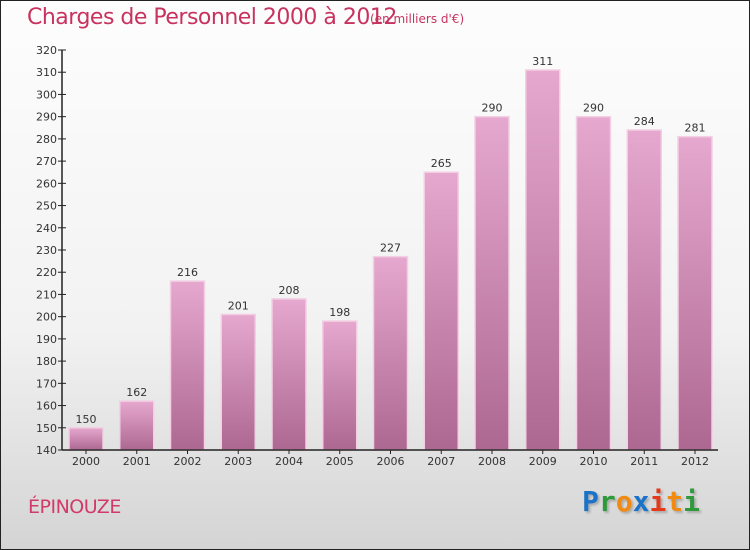  I want to click on y-tick-label: 230, so click(46, 250).